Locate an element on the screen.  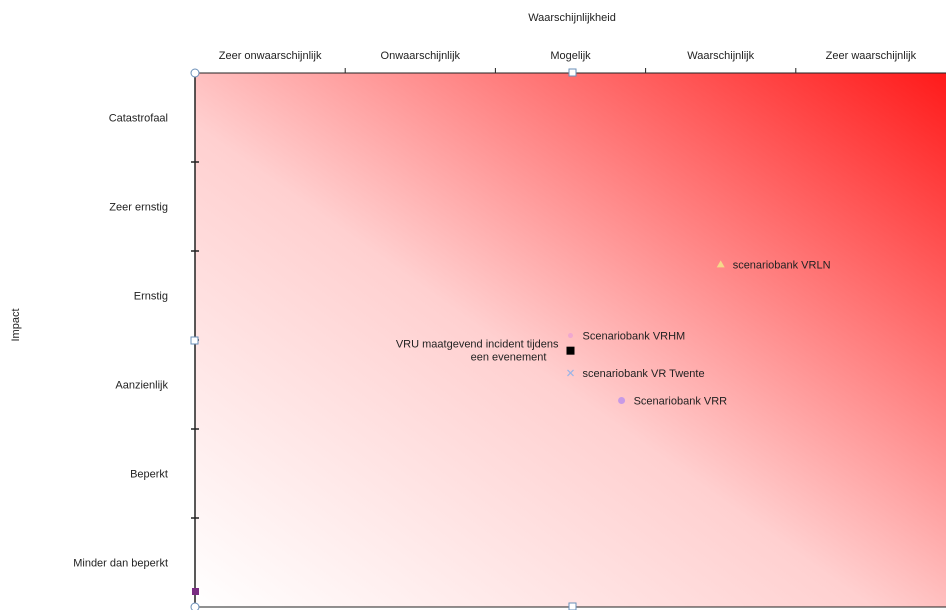
x-axis-title: Waarschijnlijkheid is located at coordinates (572, 18).